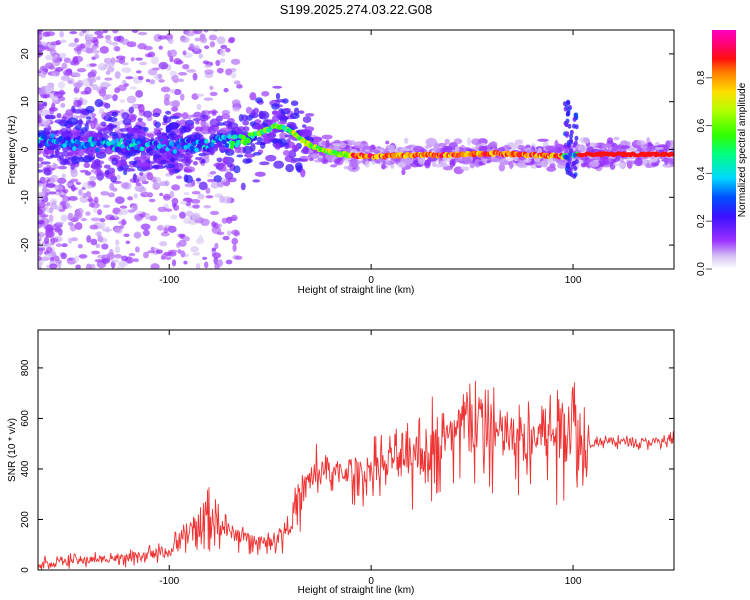  Describe the element at coordinates (25, 197) in the screenshot. I see `spectrogram-y-tick-label: -10` at that location.